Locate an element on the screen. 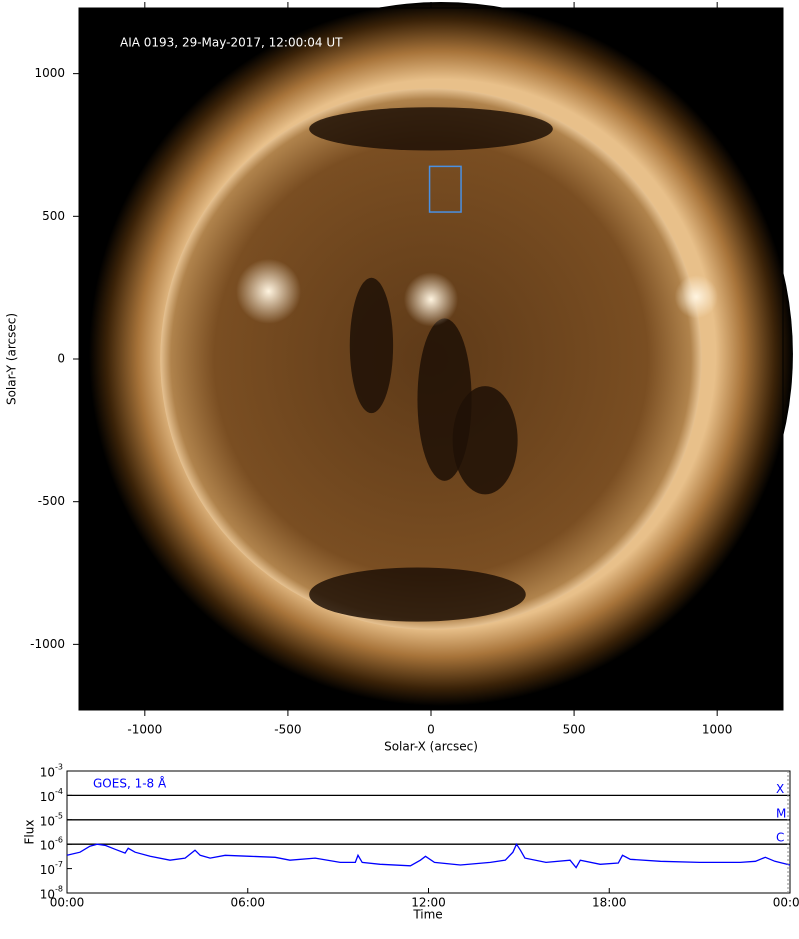 The height and width of the screenshot is (939, 799). x-tick-label: 06:00 is located at coordinates (247, 903).